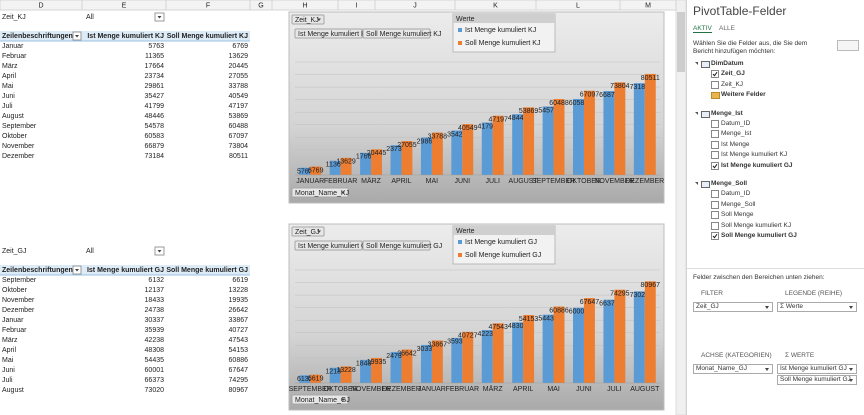  What do you see at coordinates (346, 162) in the screenshot?
I see `data-label: 13629` at bounding box center [346, 162].